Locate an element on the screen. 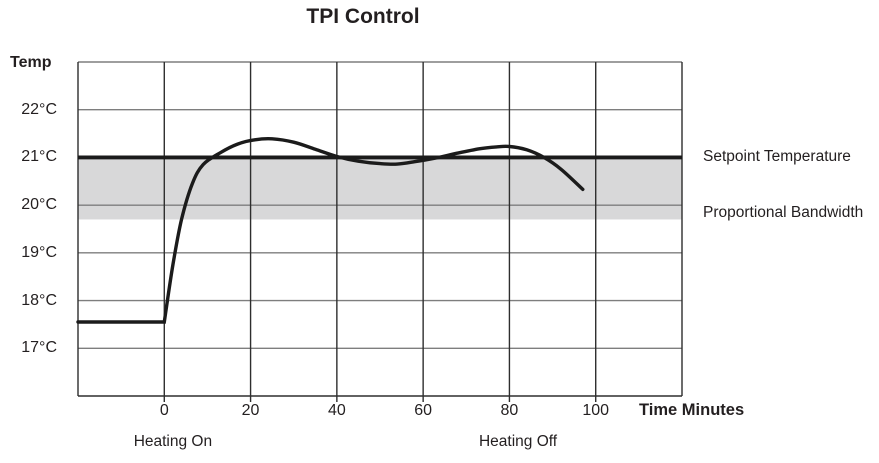 The width and height of the screenshot is (879, 463). x-tick-label-20: 20 is located at coordinates (250, 410).